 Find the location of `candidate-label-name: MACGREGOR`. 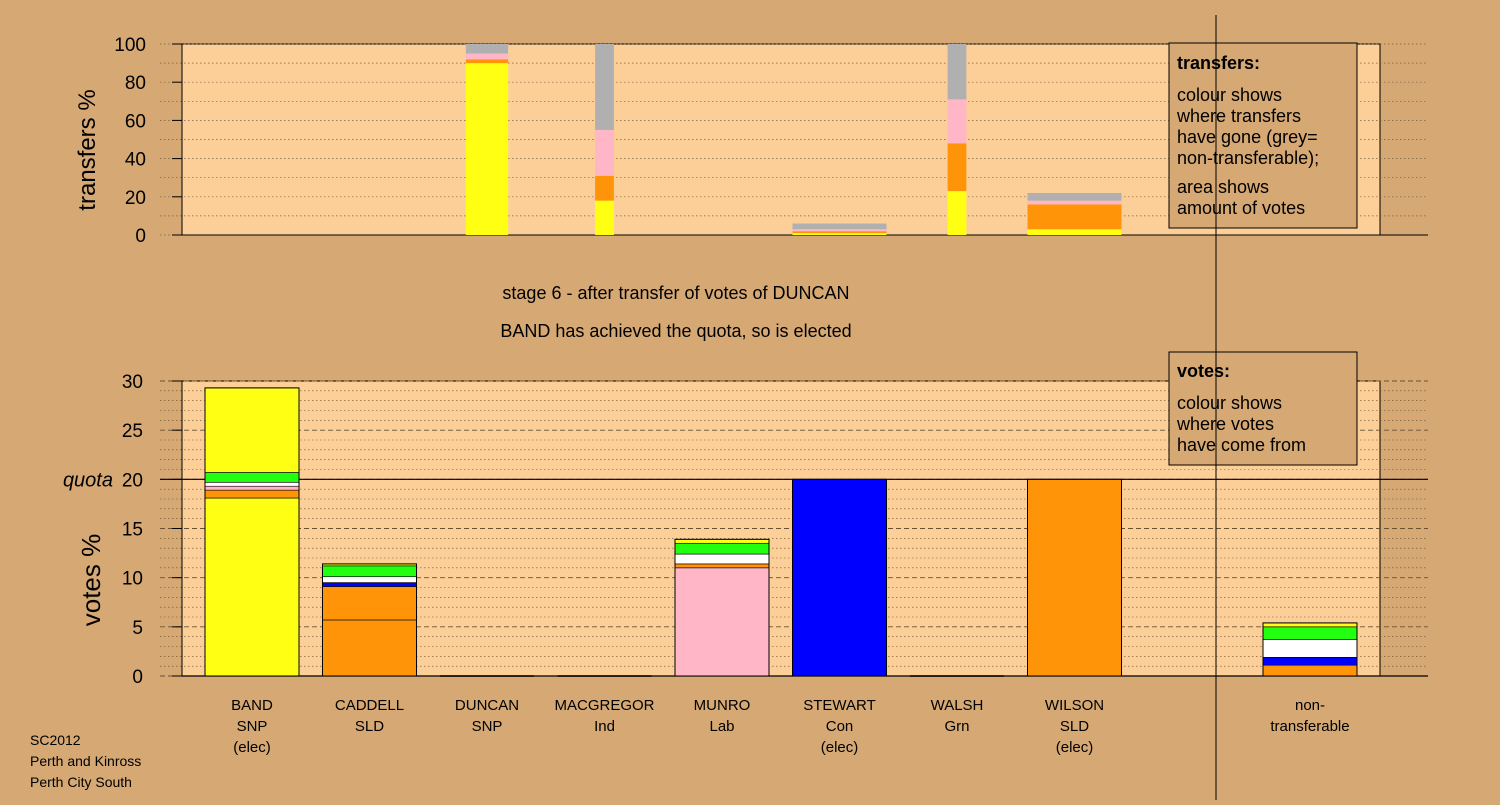

candidate-label-name: MACGREGOR is located at coordinates (604, 705).